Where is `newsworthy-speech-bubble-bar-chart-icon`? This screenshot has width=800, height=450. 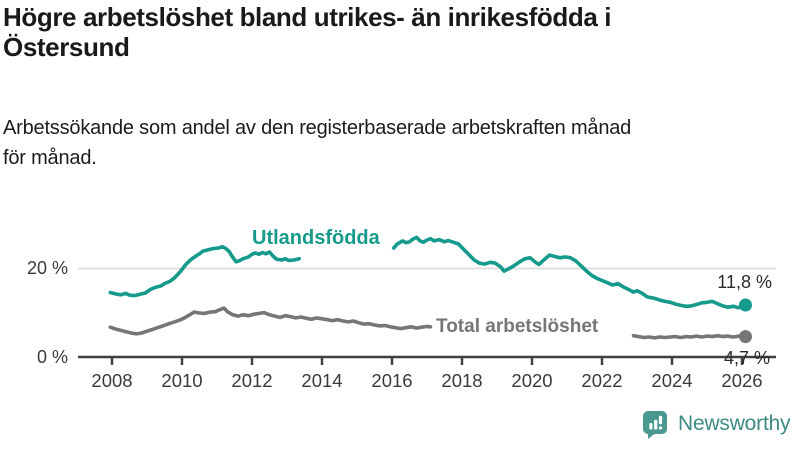 newsworthy-speech-bubble-bar-chart-icon is located at coordinates (655, 424).